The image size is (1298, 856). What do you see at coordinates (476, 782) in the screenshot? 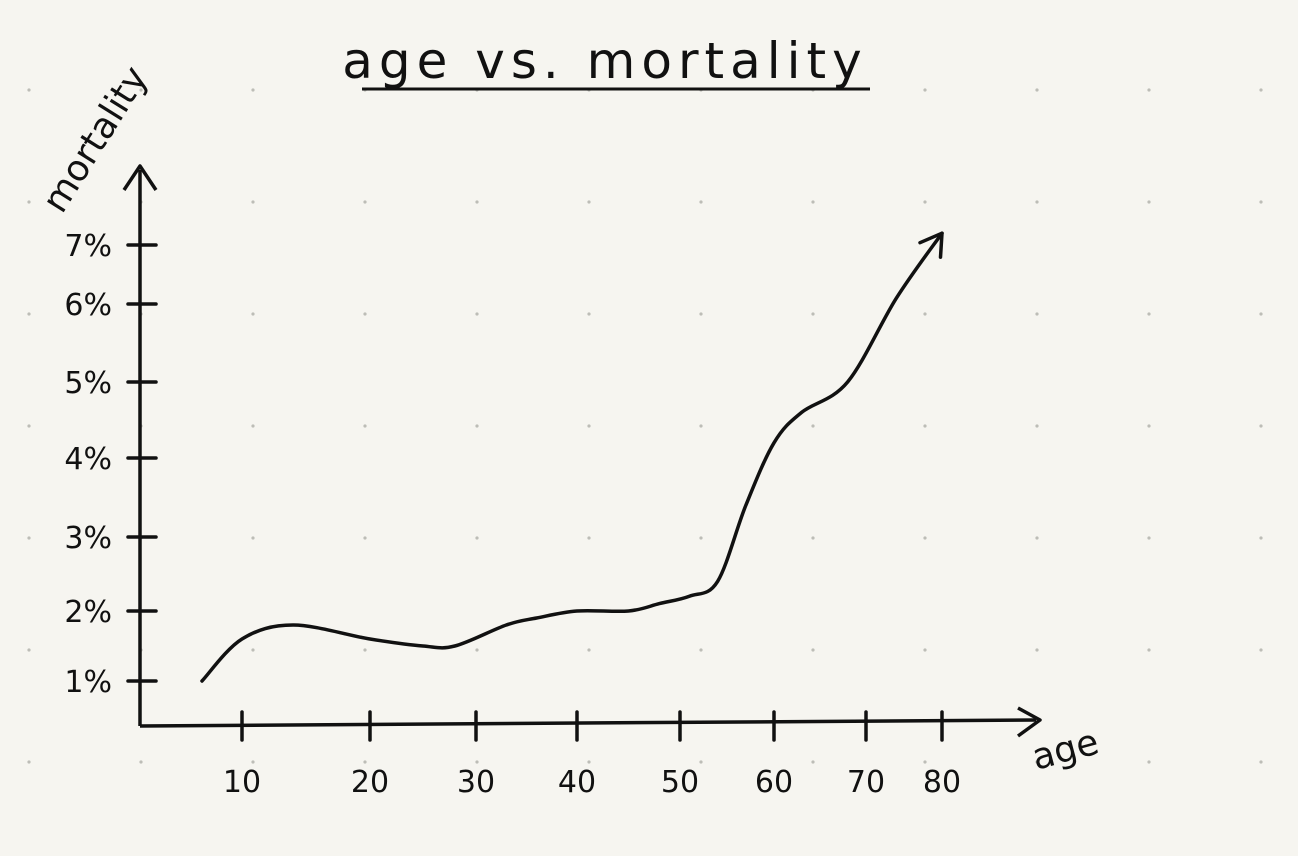
I see `x-tick-label: 30` at bounding box center [476, 782].